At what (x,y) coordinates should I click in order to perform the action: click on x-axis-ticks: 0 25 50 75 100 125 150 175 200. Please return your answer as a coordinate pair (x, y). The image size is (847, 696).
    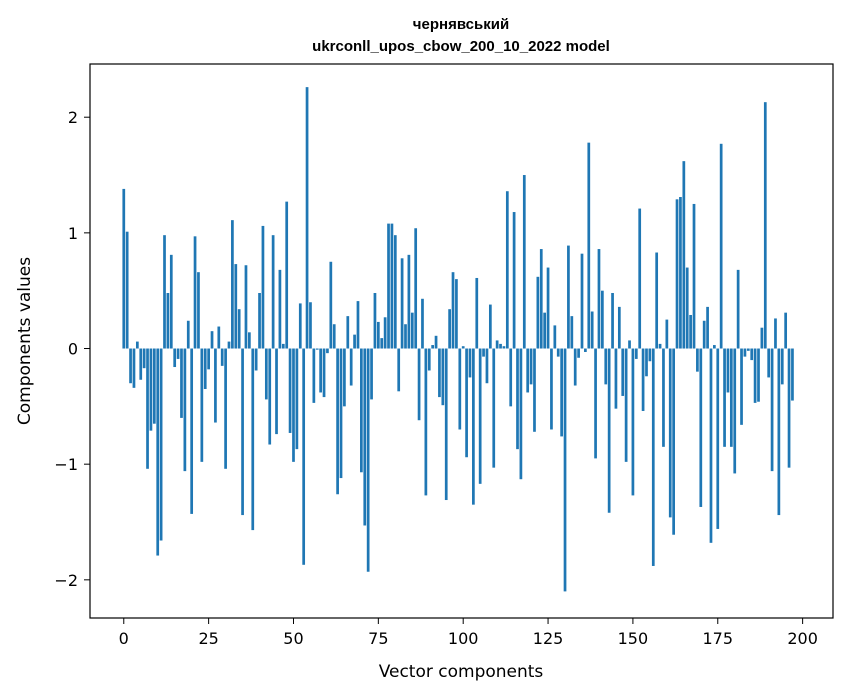
    Looking at the image, I should click on (468, 633).